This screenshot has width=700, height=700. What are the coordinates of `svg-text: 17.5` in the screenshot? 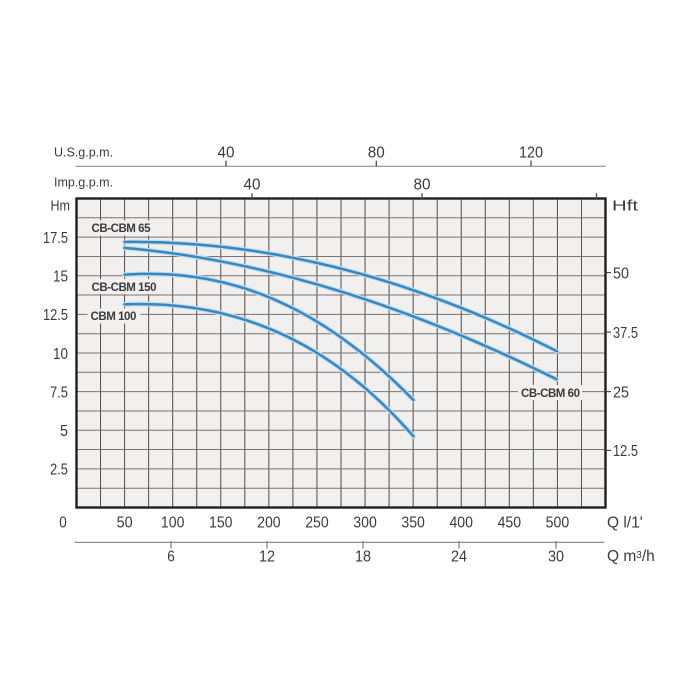 It's located at (55, 238).